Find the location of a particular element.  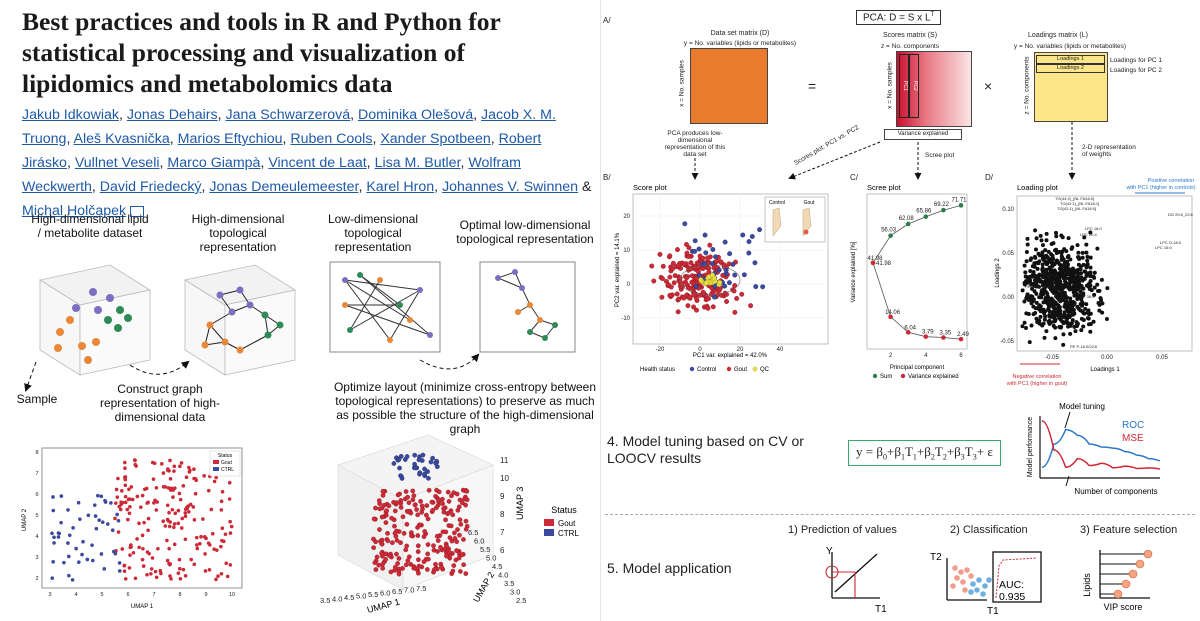

author-link: Xander Spotbeen is located at coordinates (435, 139).